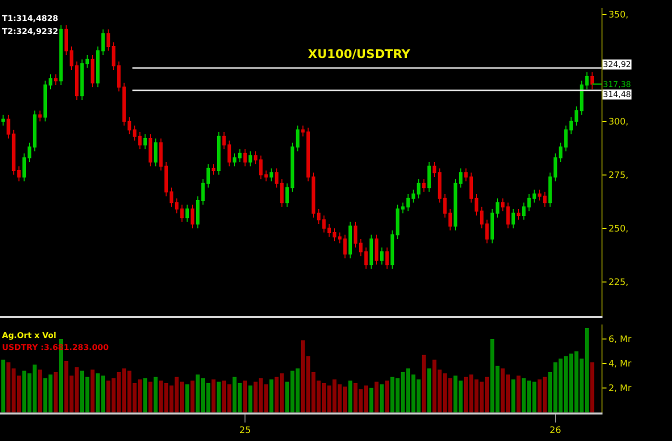 The width and height of the screenshot is (672, 441). I want to click on y-tick-label: 350,, so click(618, 15).